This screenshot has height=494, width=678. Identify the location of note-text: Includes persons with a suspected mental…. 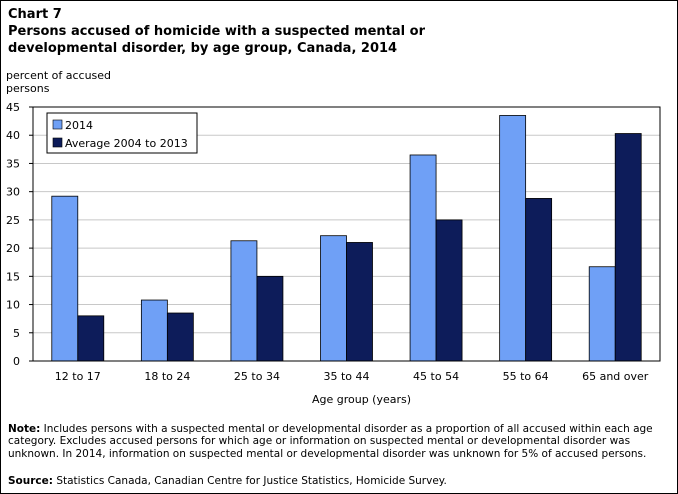
(330, 441).